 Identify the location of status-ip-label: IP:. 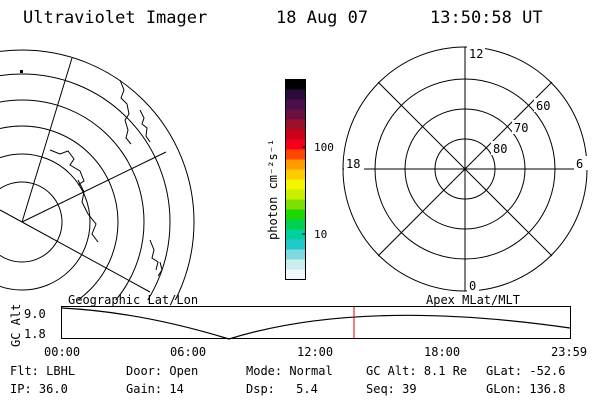
(21, 389).